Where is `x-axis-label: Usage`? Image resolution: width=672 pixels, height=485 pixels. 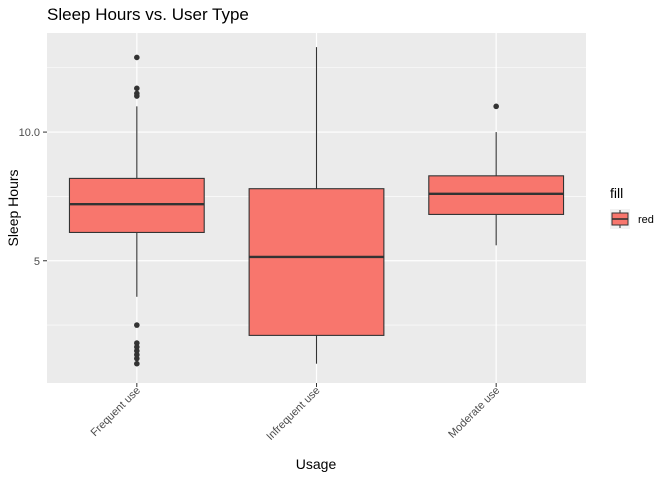 x-axis-label: Usage is located at coordinates (316, 464).